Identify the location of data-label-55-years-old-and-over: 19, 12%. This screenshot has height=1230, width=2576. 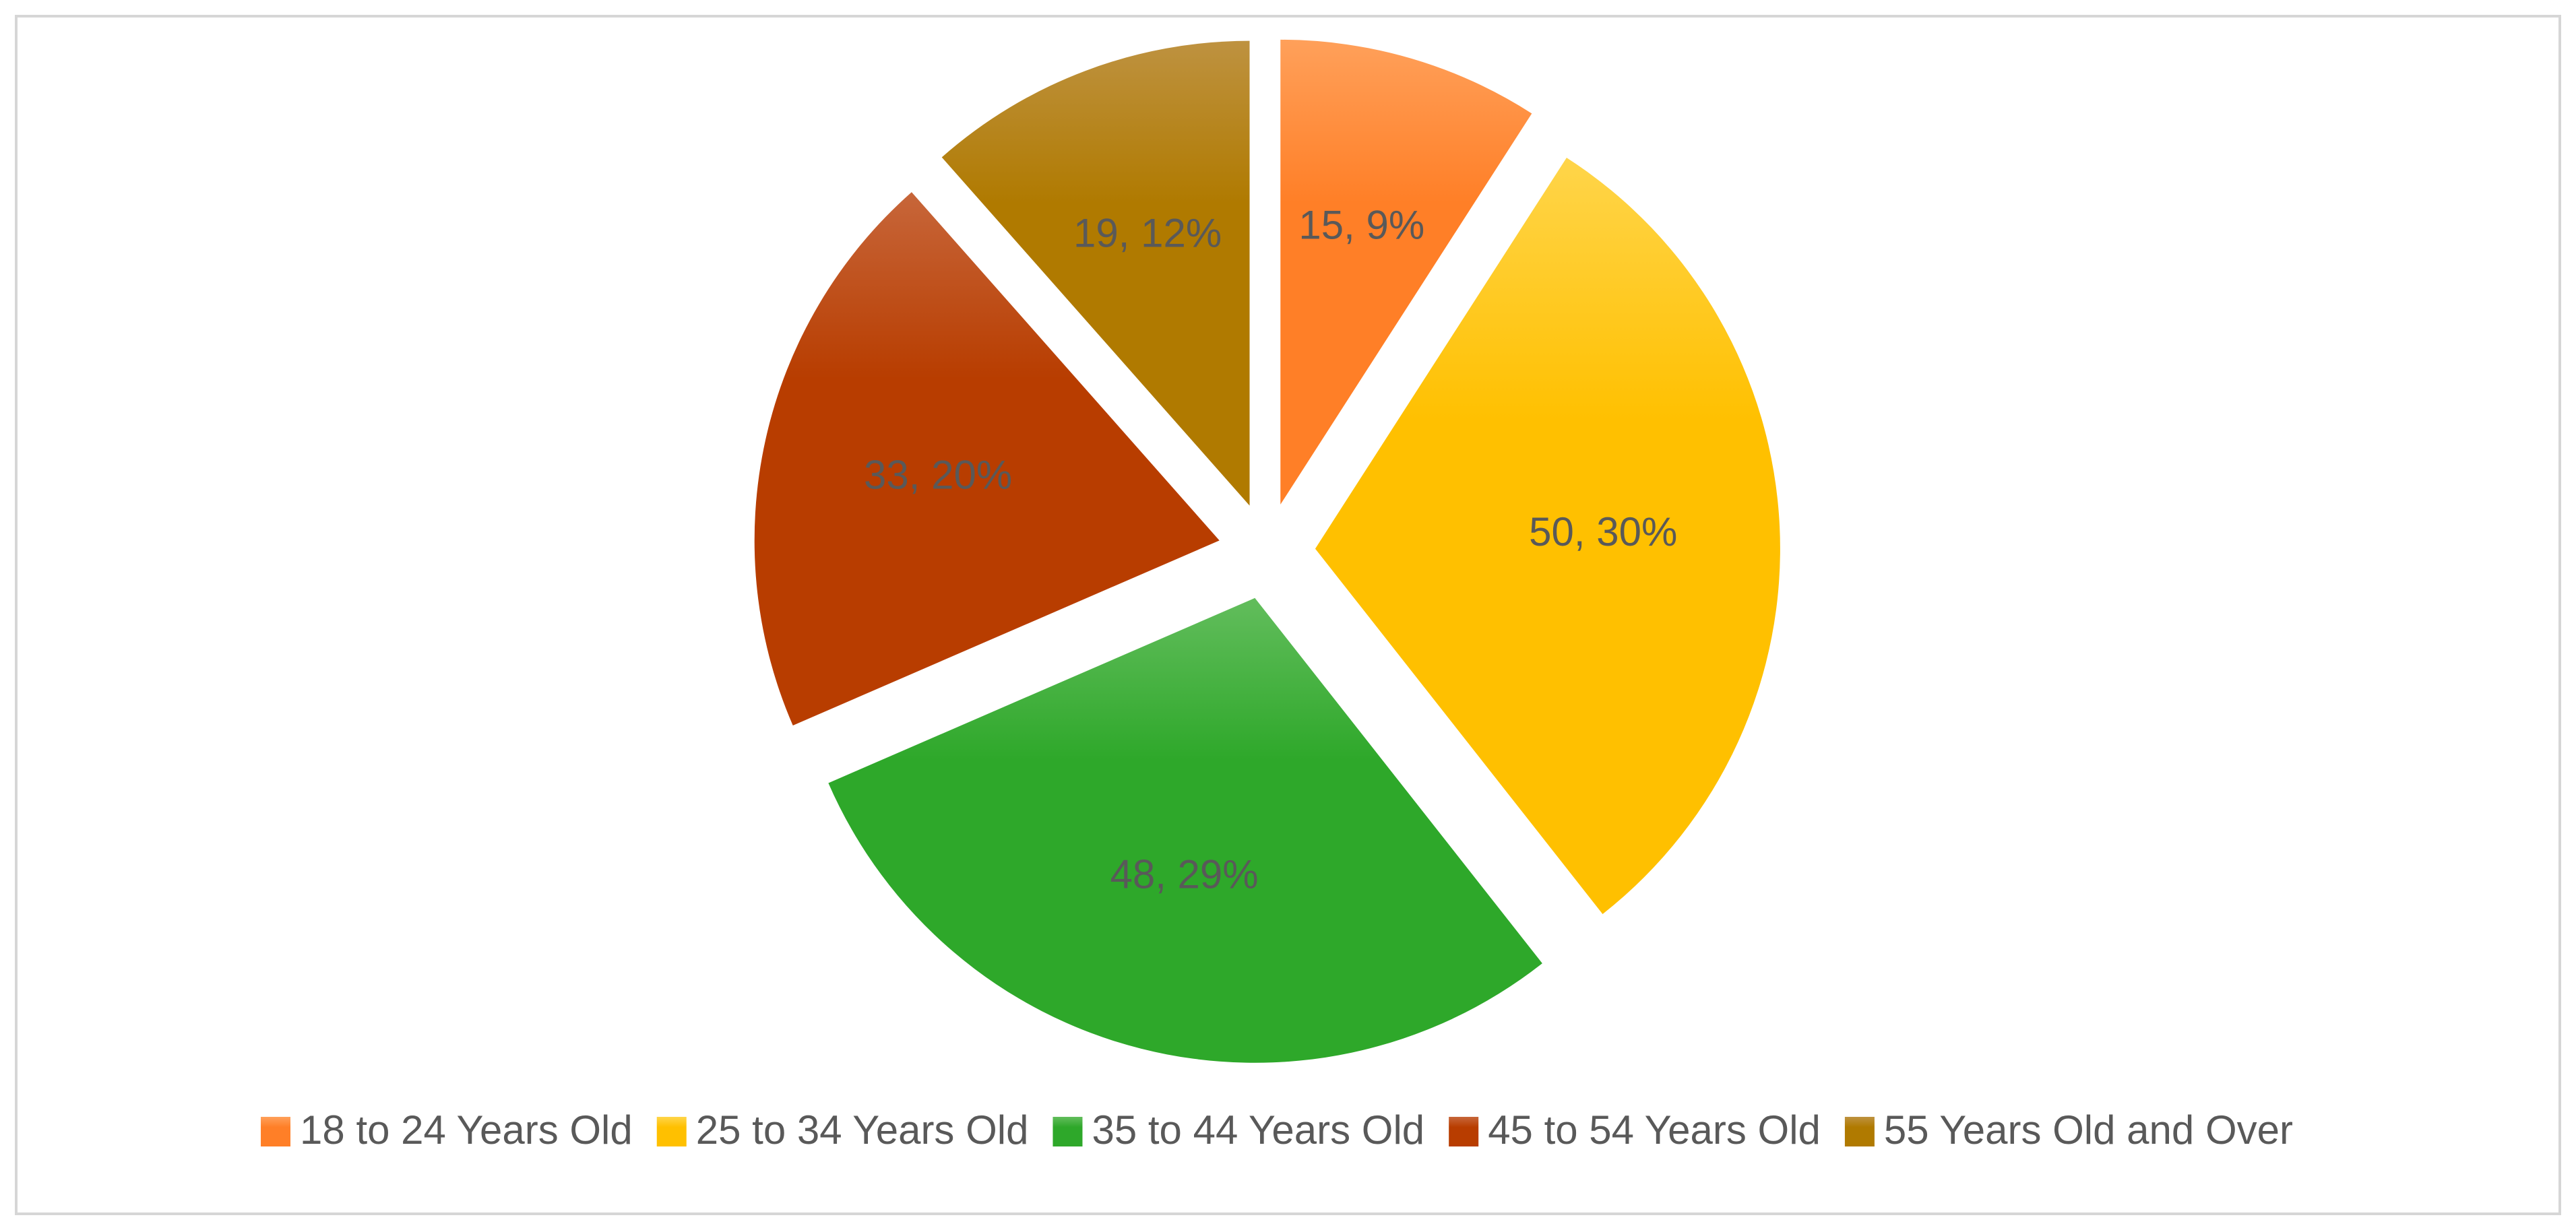
(1147, 233).